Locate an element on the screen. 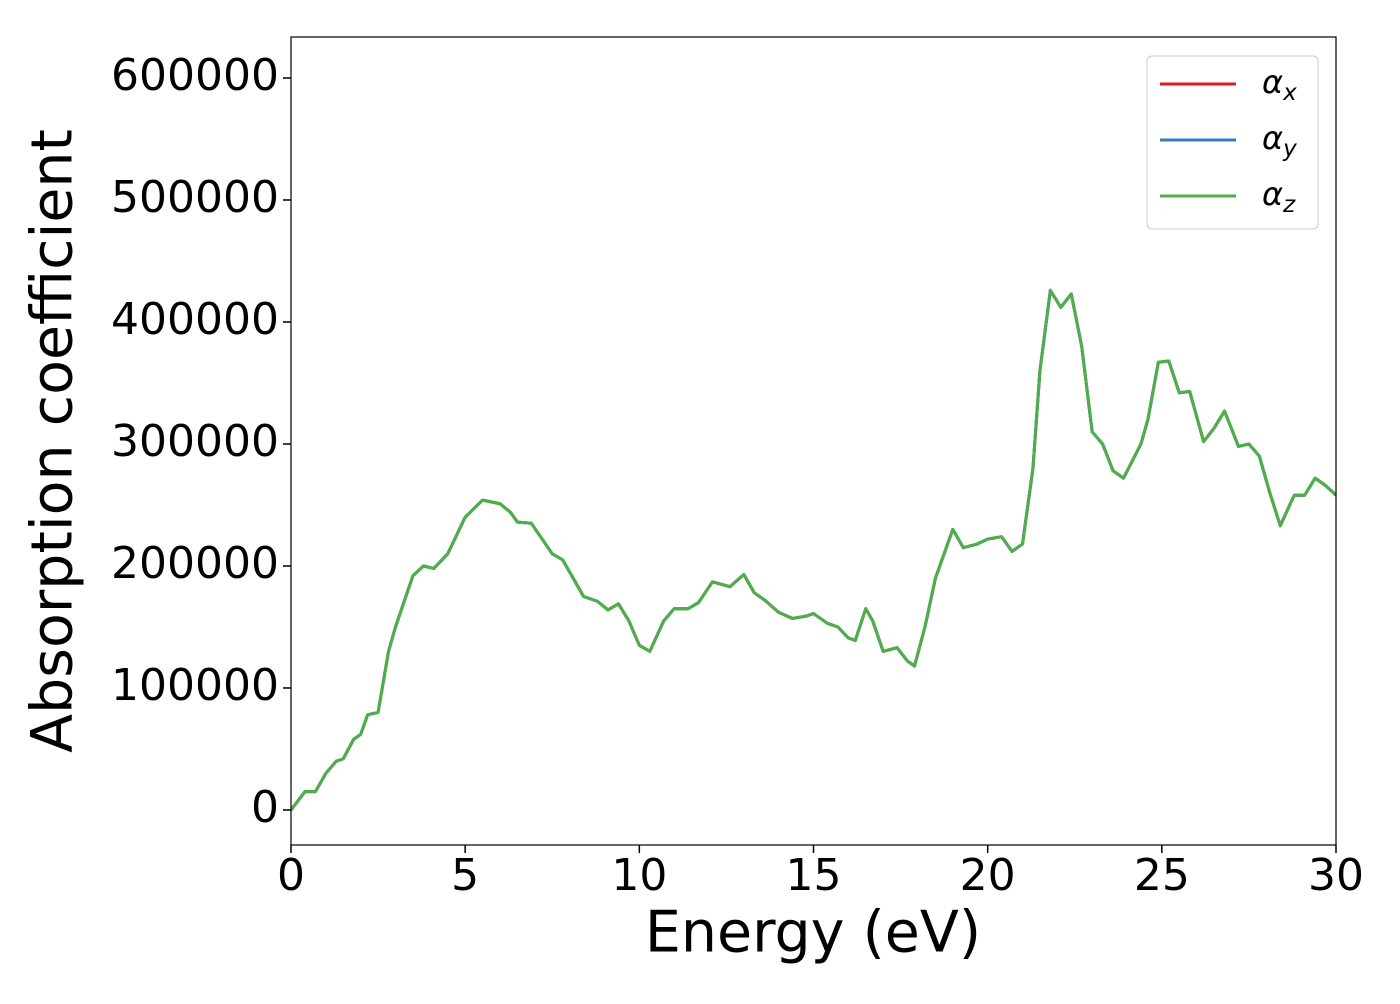  y-tick-label: 600000 is located at coordinates (195, 75).